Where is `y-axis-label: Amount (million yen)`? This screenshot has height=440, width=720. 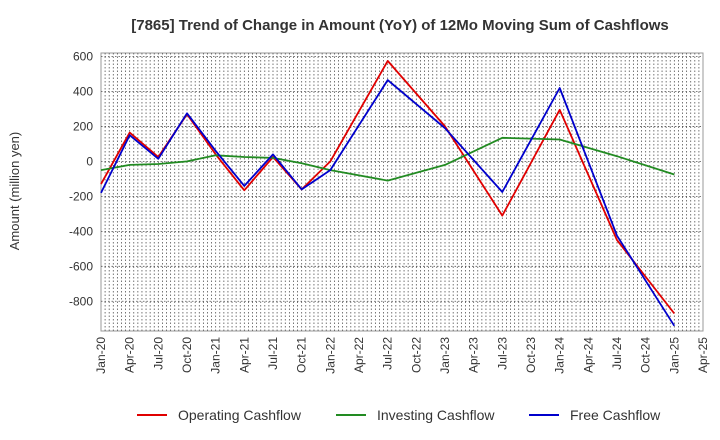 y-axis-label: Amount (million yen) is located at coordinates (14, 191).